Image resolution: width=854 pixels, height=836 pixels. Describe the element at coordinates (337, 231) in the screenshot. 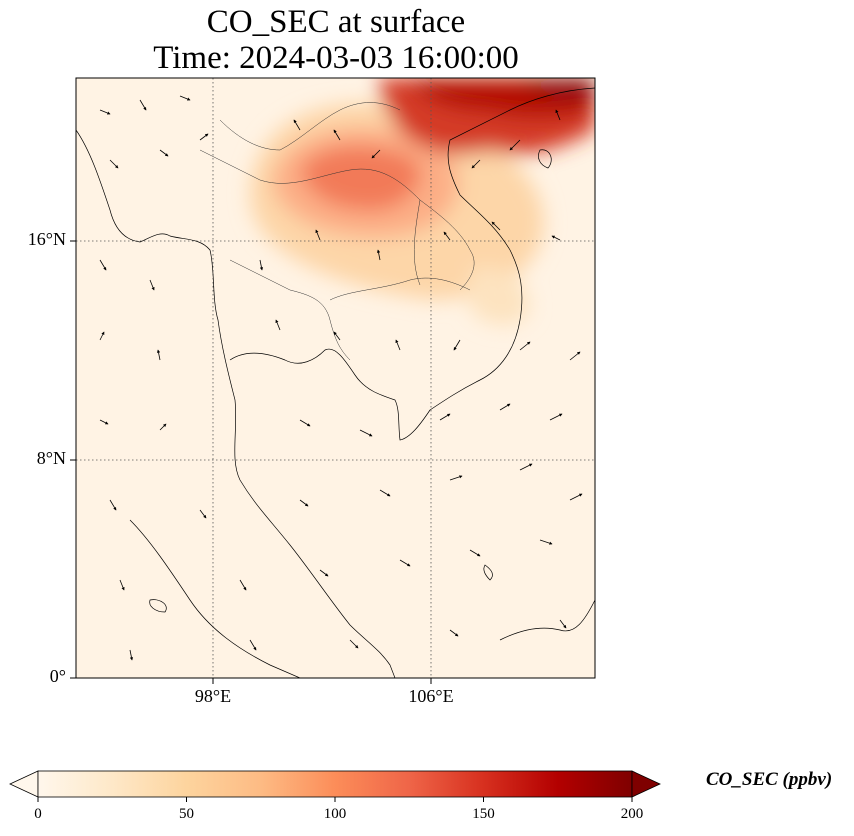

I see `country-borders` at that location.